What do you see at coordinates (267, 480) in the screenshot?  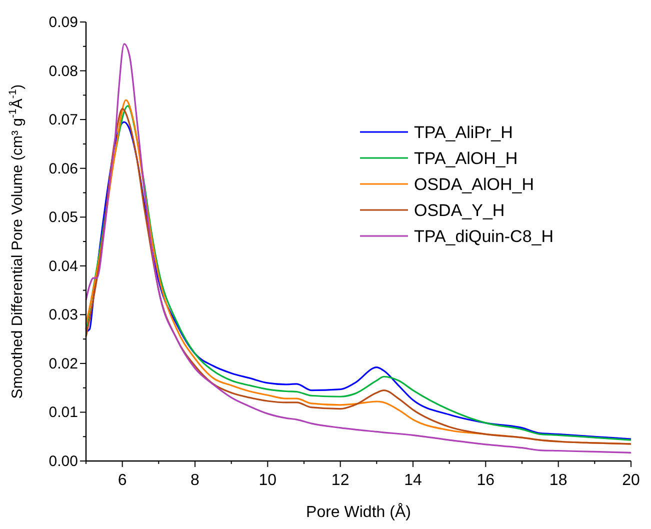 I see `x-tick-label: 10` at bounding box center [267, 480].